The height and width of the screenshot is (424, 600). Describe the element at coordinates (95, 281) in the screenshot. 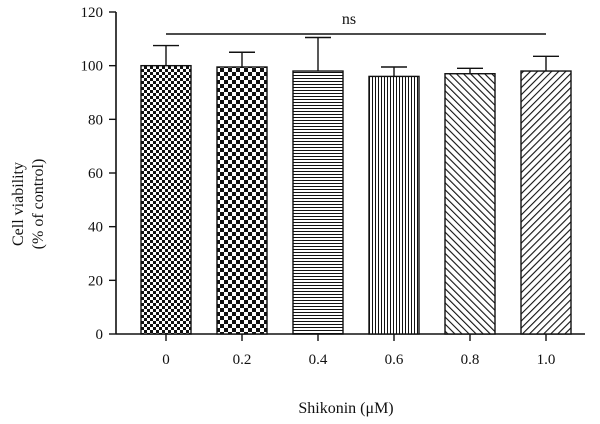

I see `y-tick-label: 20` at that location.